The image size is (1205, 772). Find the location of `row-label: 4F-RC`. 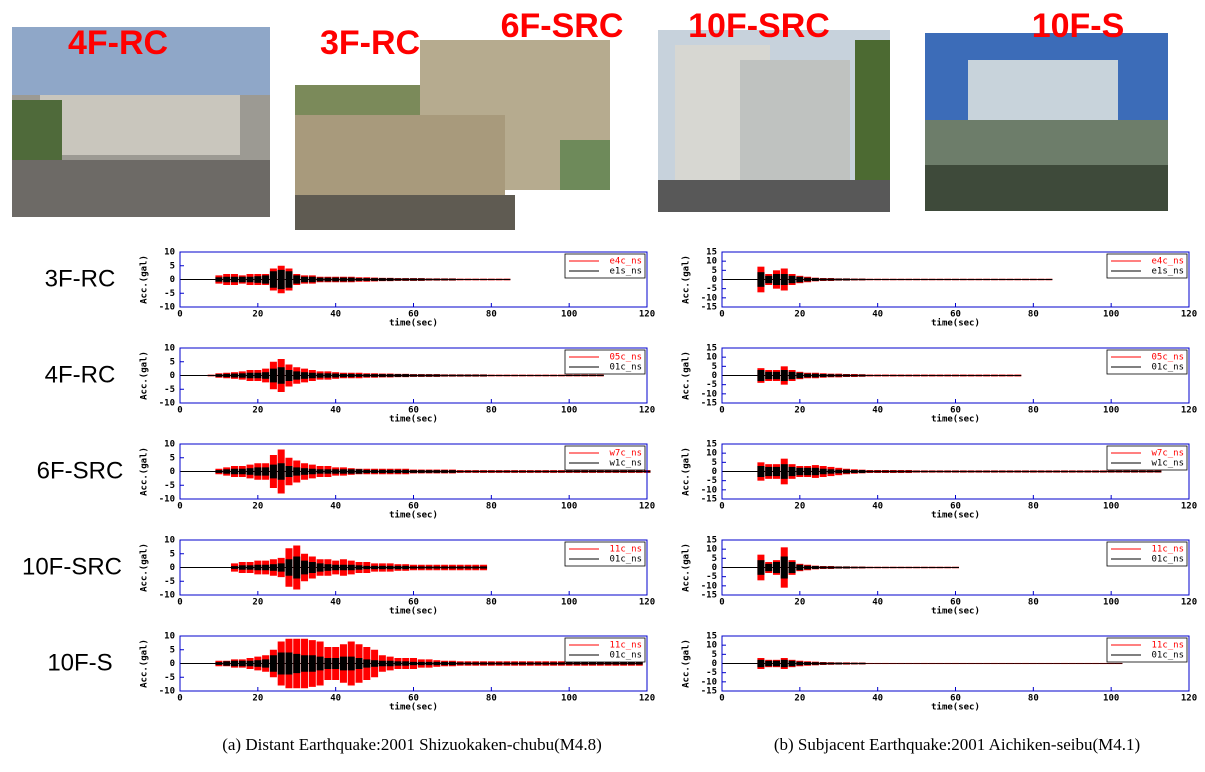

row-label: 4F-RC is located at coordinates (80, 374).